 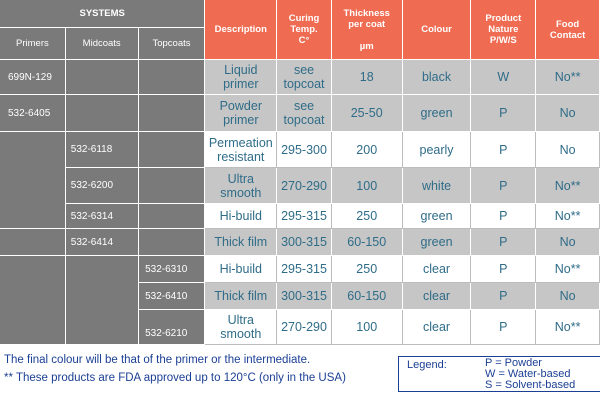 I want to click on thickness-header: Thickness per coat µm, so click(x=367, y=30).